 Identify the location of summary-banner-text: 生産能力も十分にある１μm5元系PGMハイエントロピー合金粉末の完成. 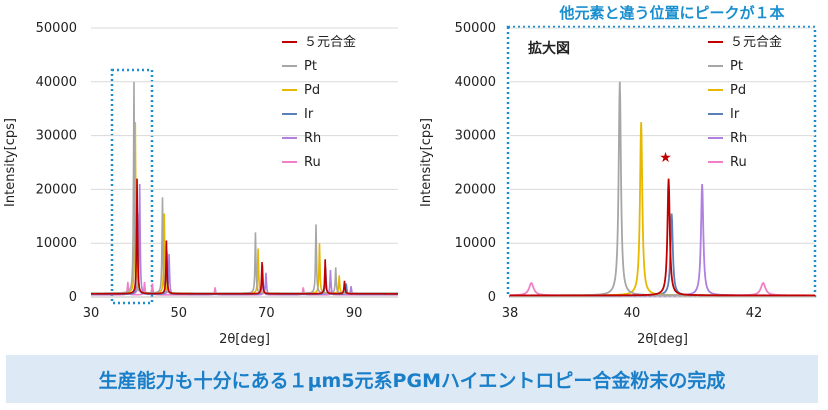
(412, 380).